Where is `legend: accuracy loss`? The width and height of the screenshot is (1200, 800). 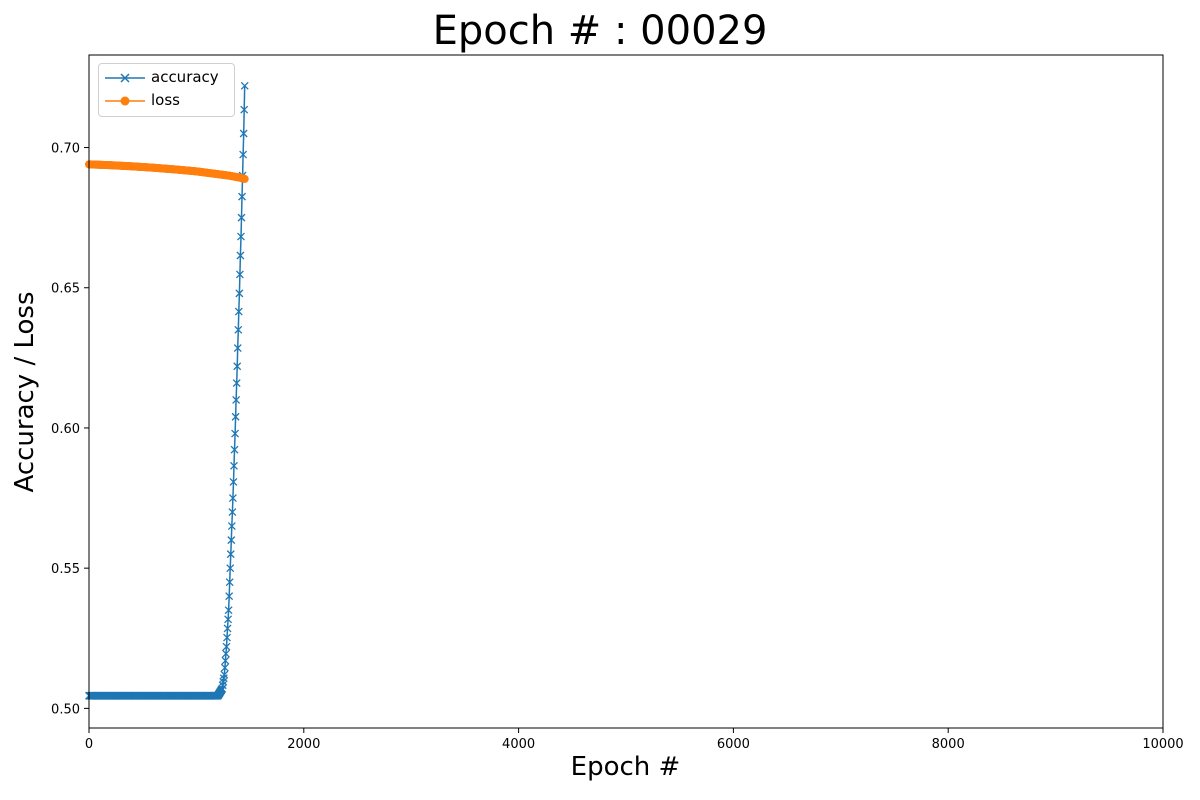 legend: accuracy loss is located at coordinates (166, 90).